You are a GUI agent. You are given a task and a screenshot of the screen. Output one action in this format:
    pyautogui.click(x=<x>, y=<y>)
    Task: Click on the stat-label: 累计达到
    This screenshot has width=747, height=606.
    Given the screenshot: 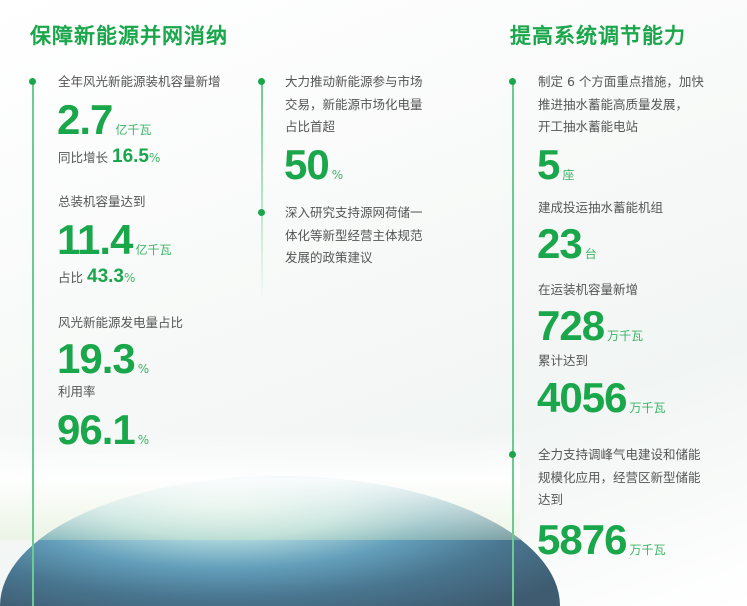 What is the action you would take?
    pyautogui.click(x=563, y=360)
    